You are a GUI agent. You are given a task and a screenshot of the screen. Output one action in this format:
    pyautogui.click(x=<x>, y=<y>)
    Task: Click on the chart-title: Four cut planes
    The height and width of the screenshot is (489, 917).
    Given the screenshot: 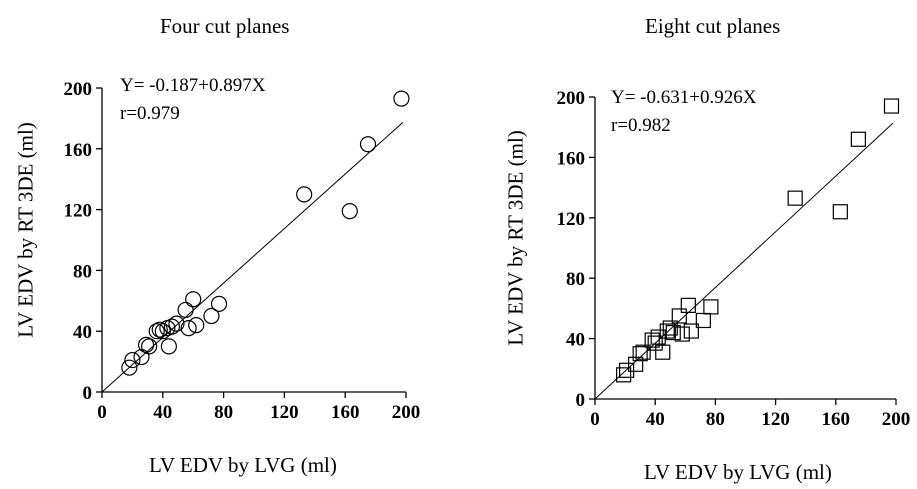 What is the action you would take?
    pyautogui.click(x=225, y=26)
    